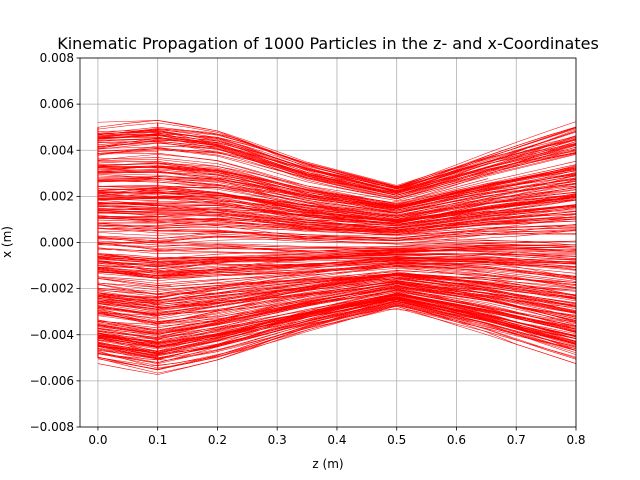  What do you see at coordinates (516, 440) in the screenshot?
I see `x-tick-label: 0.7` at bounding box center [516, 440].